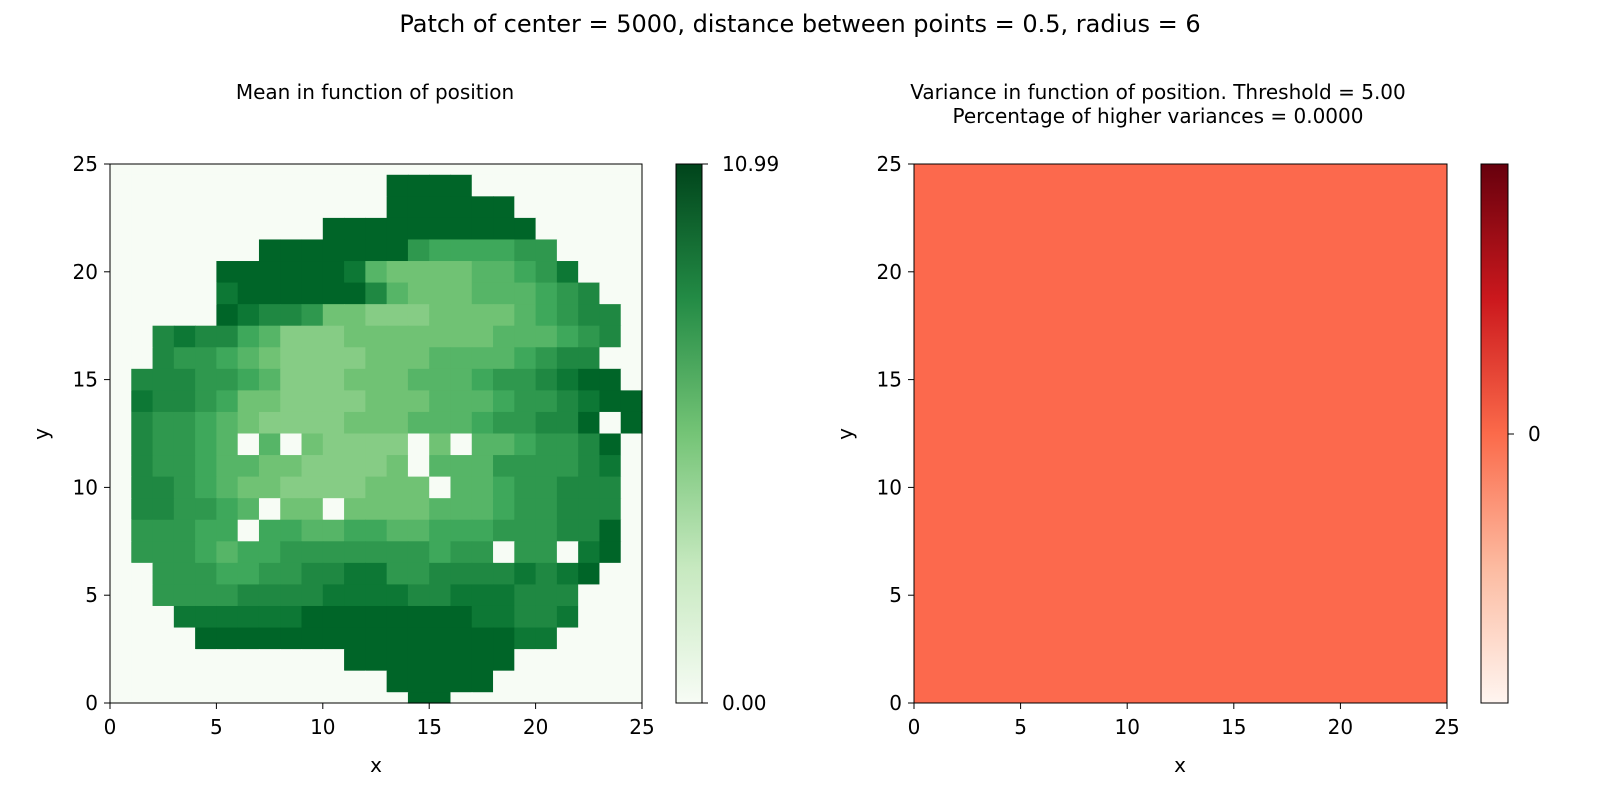 This screenshot has width=1600, height=800. Describe the element at coordinates (216, 727) in the screenshot. I see `mean-x-tick-label: 5` at that location.